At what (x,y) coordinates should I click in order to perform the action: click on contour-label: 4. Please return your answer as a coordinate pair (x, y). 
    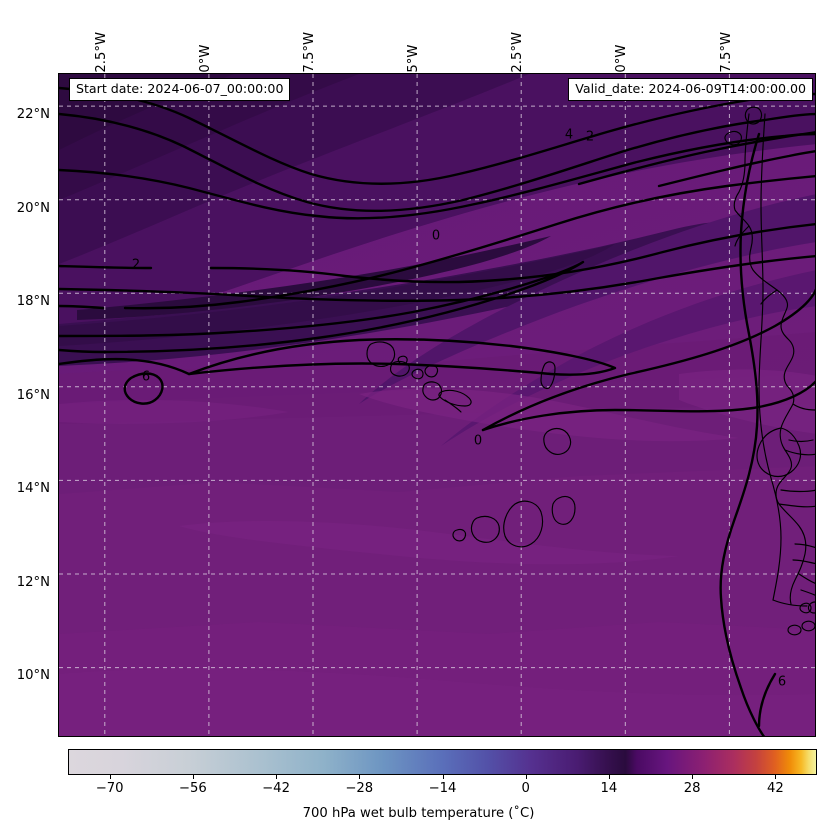
    Looking at the image, I should click on (569, 135).